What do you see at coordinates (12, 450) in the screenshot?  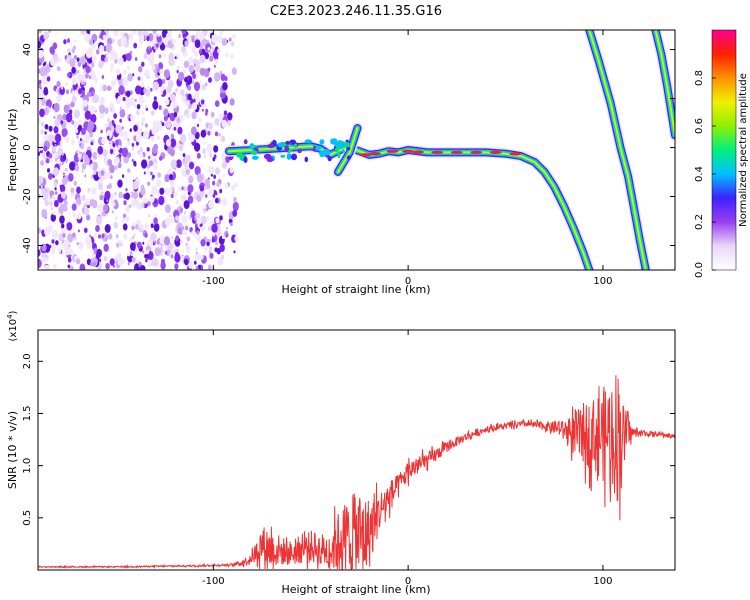 I see `snr-y-label: SNR (10 * v/v)` at bounding box center [12, 450].